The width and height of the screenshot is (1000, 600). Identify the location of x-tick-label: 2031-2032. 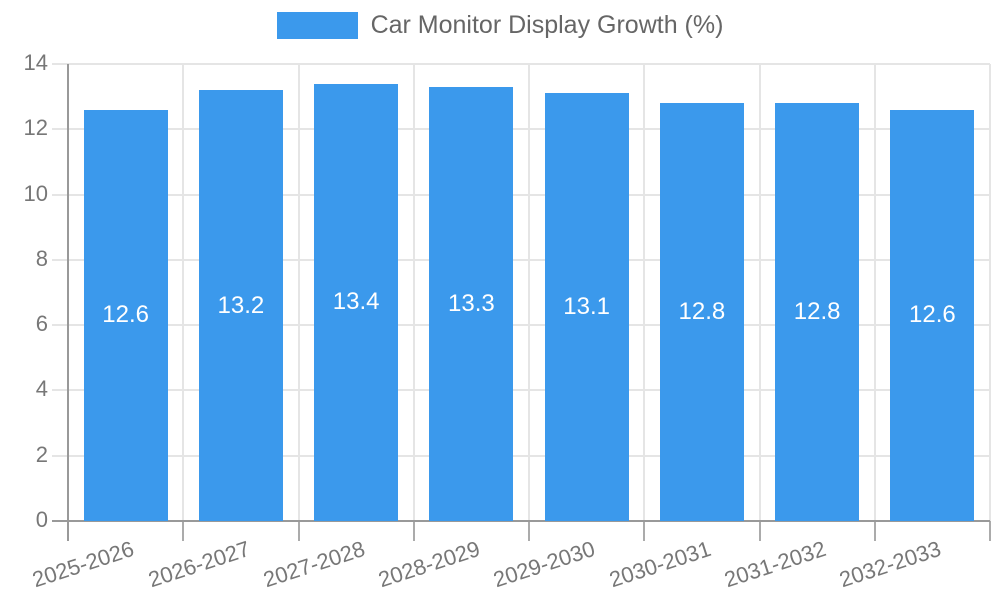
(775, 564).